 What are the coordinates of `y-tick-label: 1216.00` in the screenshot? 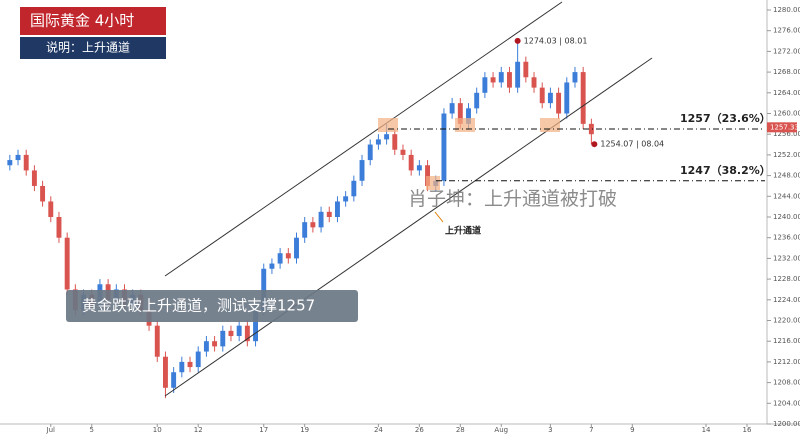 It's located at (786, 341).